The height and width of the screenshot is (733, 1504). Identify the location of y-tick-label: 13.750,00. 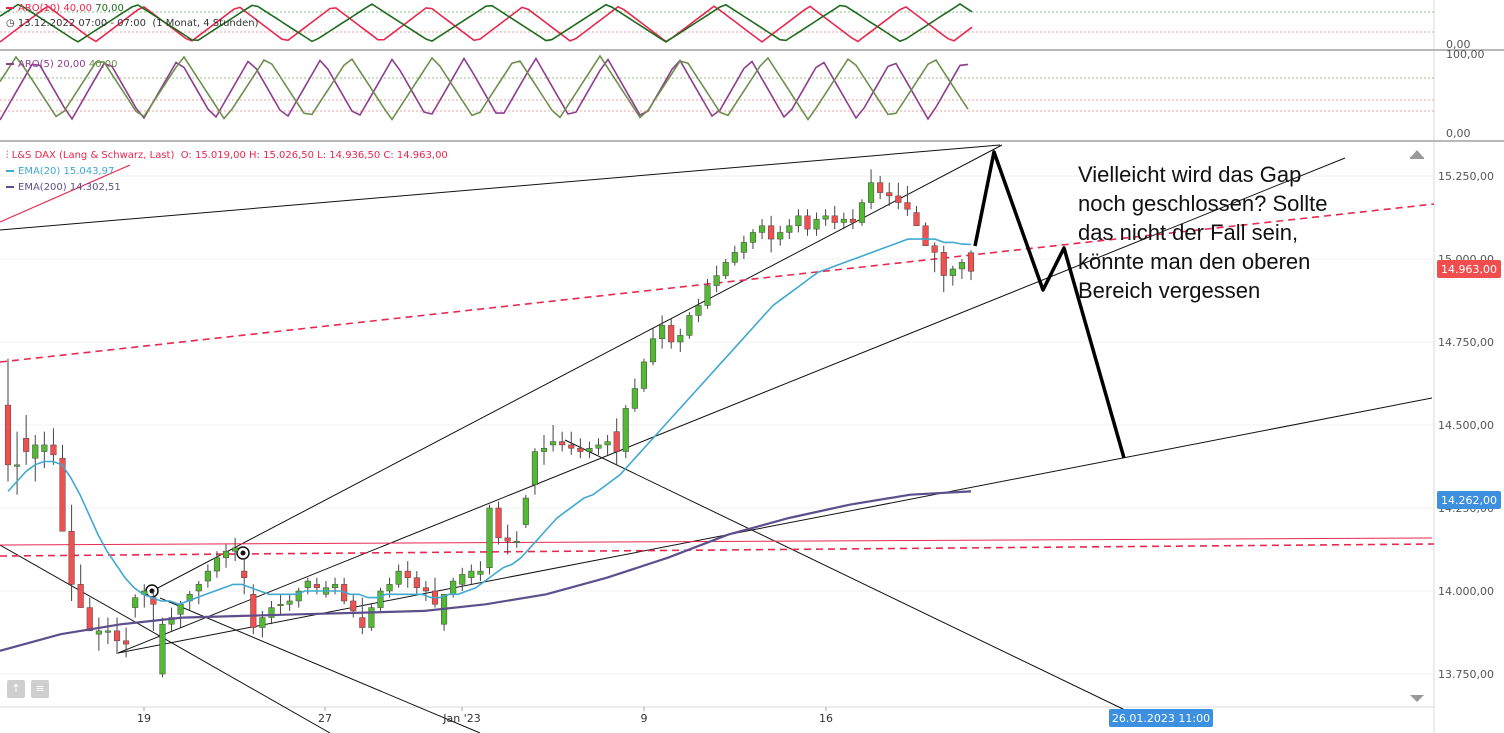
(1466, 674).